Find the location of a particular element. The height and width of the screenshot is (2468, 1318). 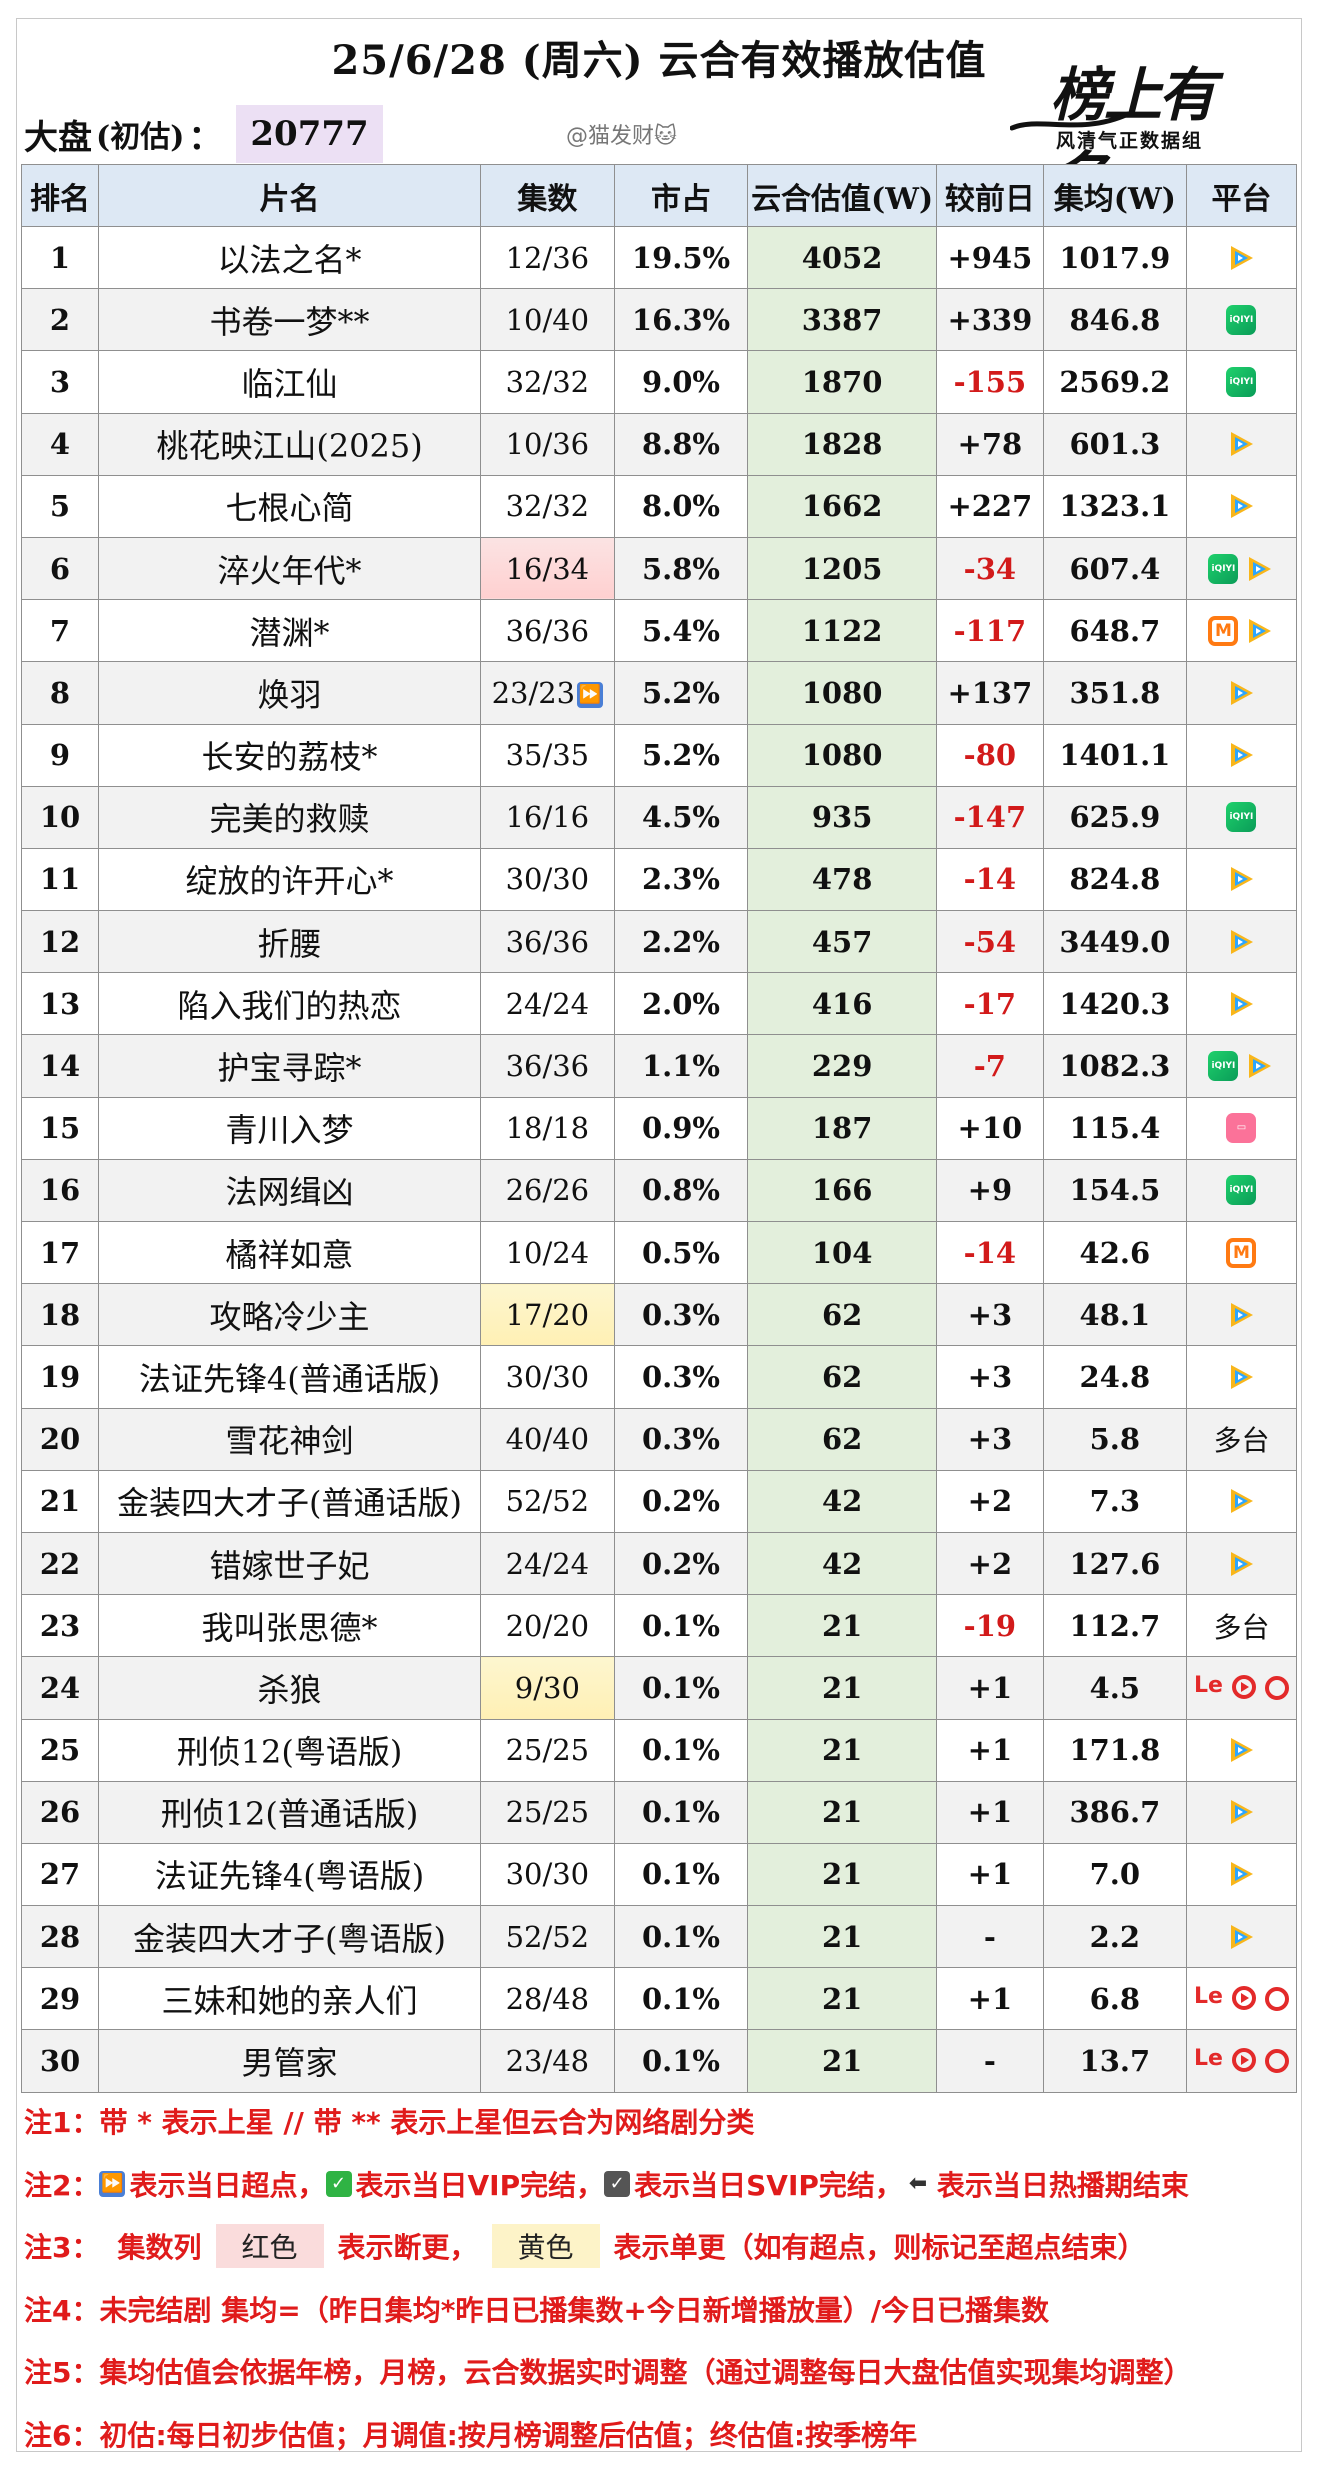

table-row: 20 雪花神剑 40/40 0.3% 62 +3 5.8 多台 is located at coordinates (659, 1439).